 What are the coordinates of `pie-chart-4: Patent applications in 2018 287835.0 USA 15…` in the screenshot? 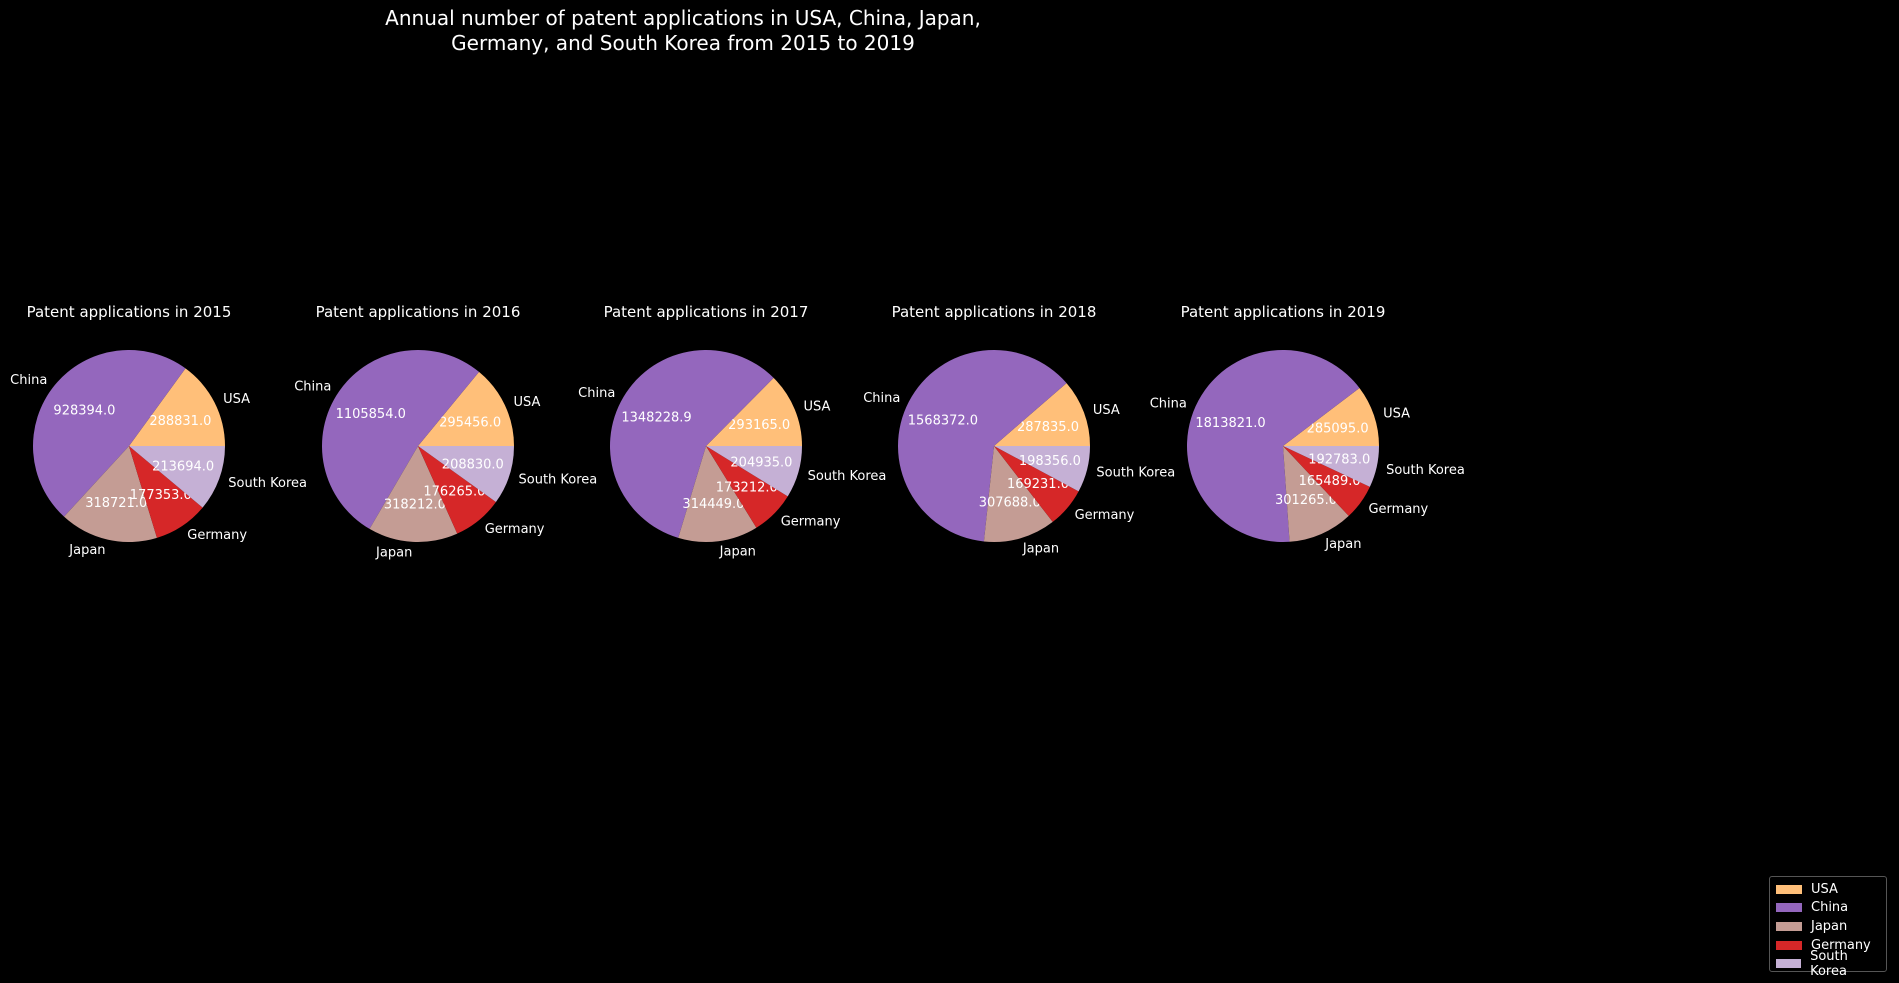 It's located at (1019, 430).